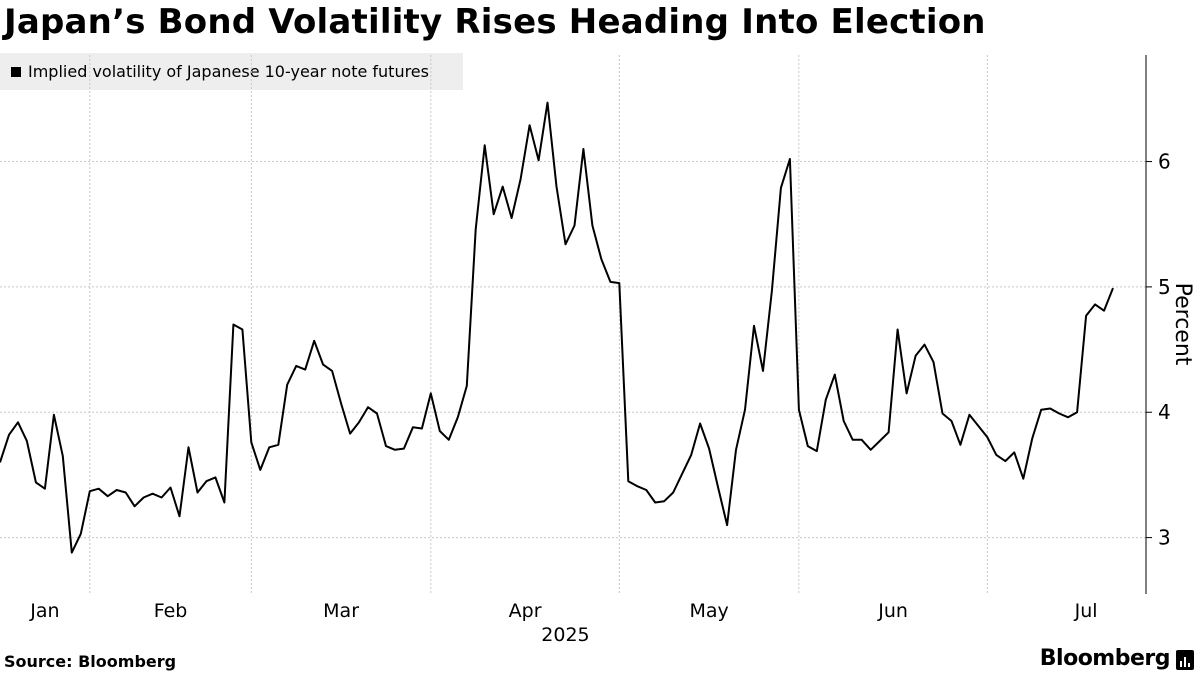  Describe the element at coordinates (525, 611) in the screenshot. I see `x-tick-label: Apr` at that location.